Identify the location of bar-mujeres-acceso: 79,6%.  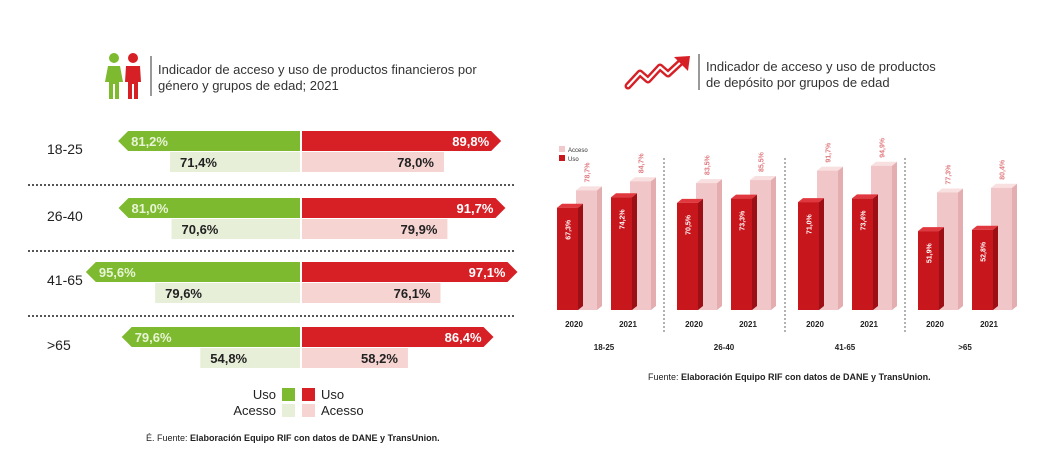
(227, 293).